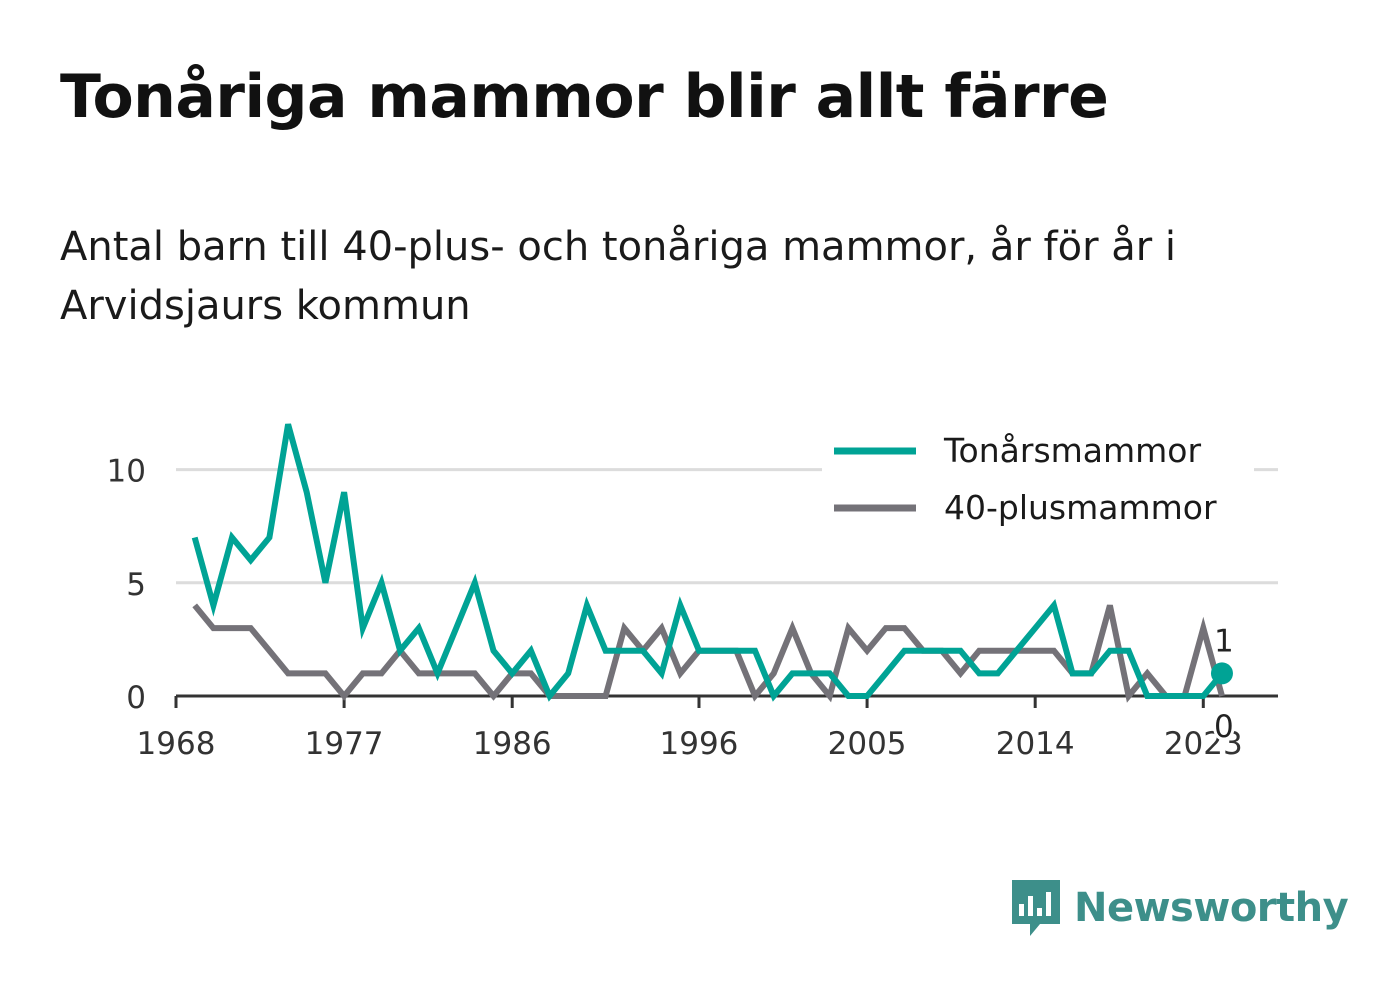  I want to click on page-title: Tonåriga mammor blir allt färre, so click(584, 97).